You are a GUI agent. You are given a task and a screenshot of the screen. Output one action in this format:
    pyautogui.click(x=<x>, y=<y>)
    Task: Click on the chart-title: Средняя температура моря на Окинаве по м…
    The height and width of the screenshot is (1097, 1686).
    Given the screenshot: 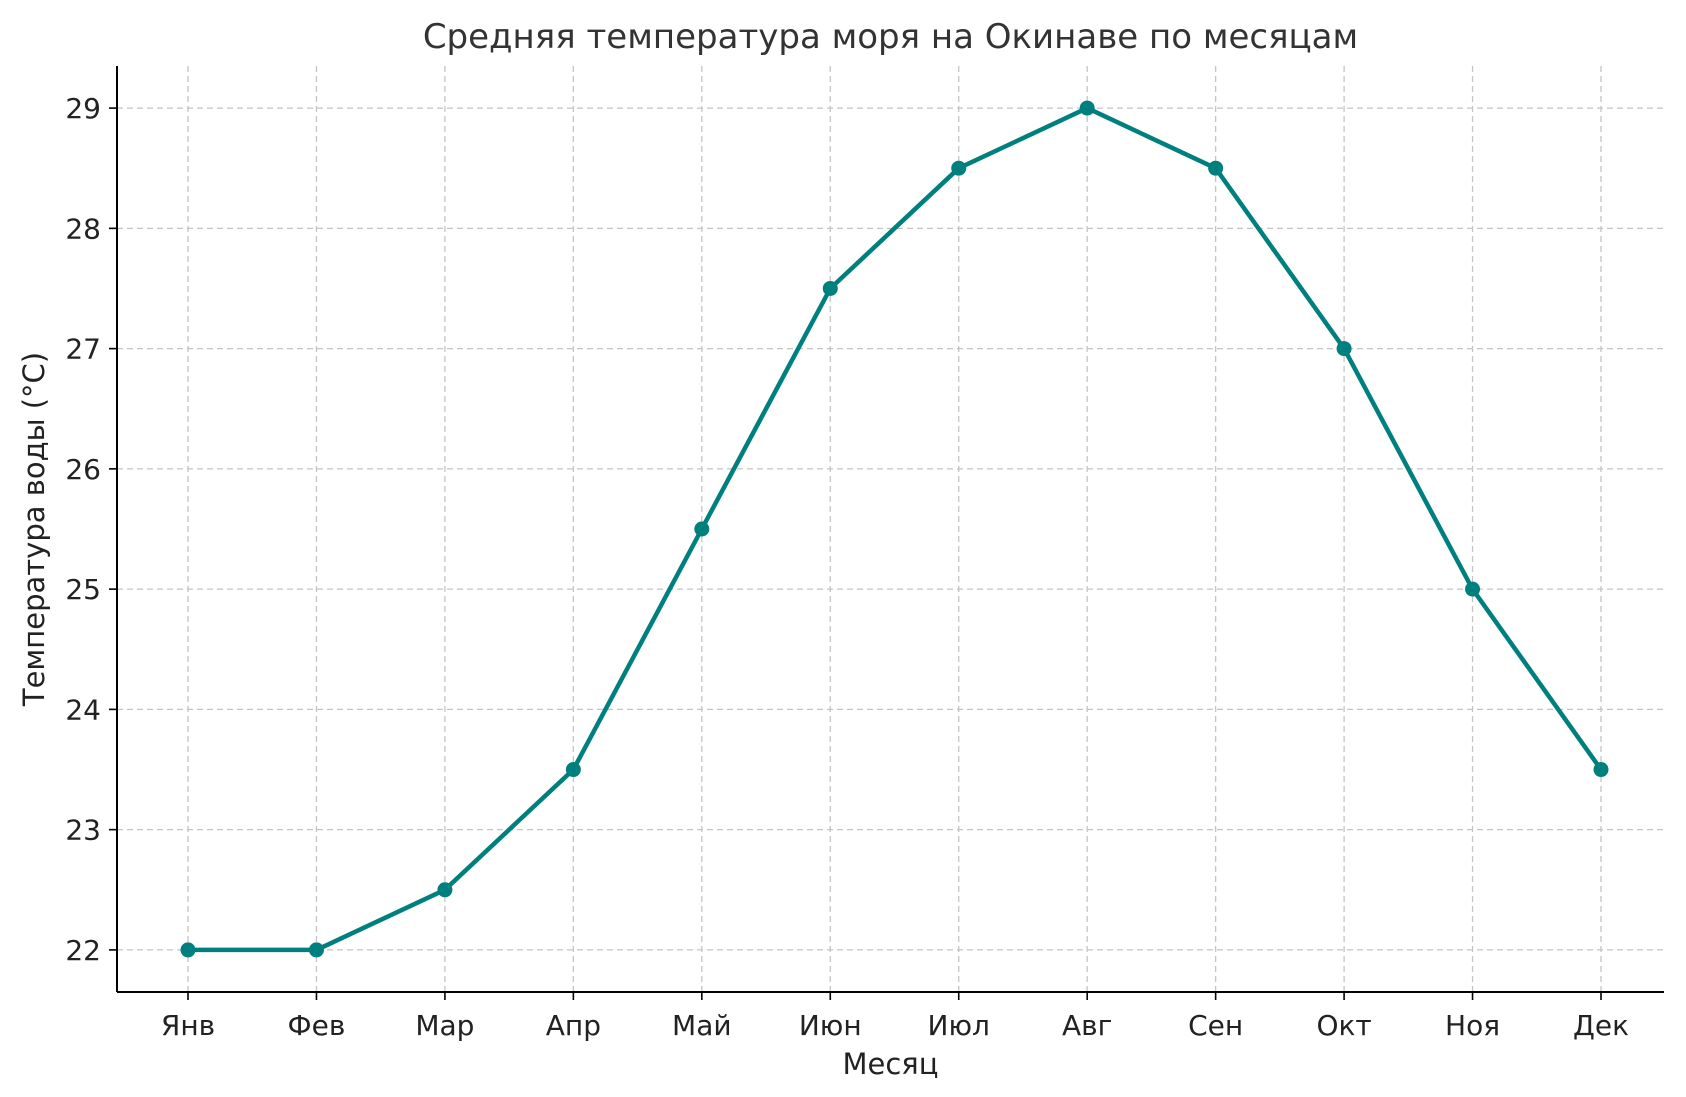 What is the action you would take?
    pyautogui.click(x=890, y=37)
    